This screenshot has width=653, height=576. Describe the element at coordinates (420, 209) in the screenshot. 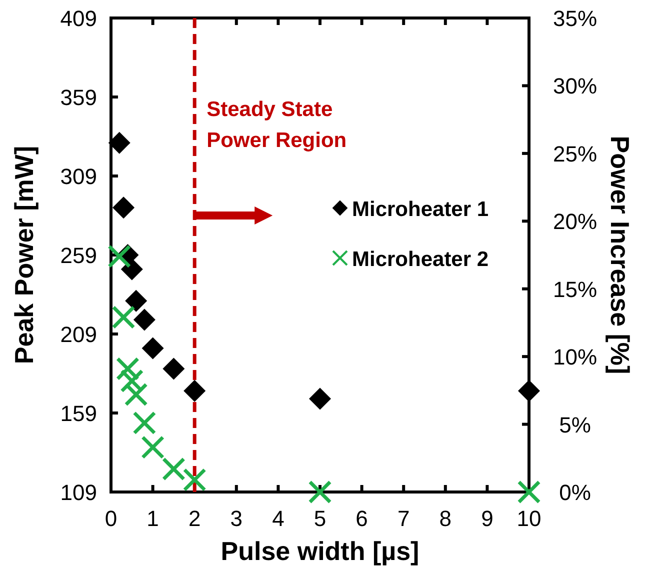

I see `legend-label: Microheater 1` at that location.